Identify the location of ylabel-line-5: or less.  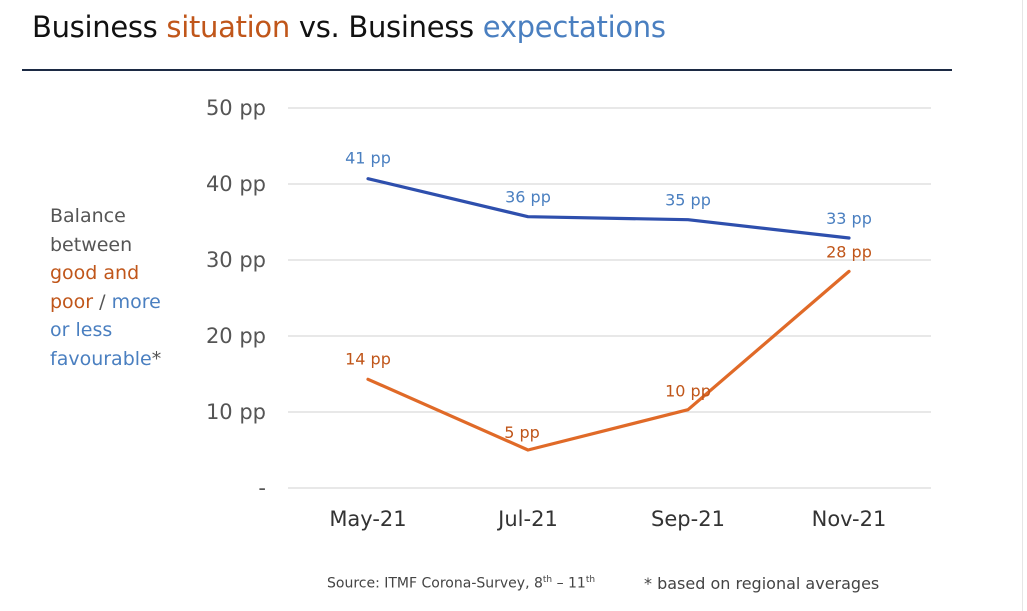
(81, 330).